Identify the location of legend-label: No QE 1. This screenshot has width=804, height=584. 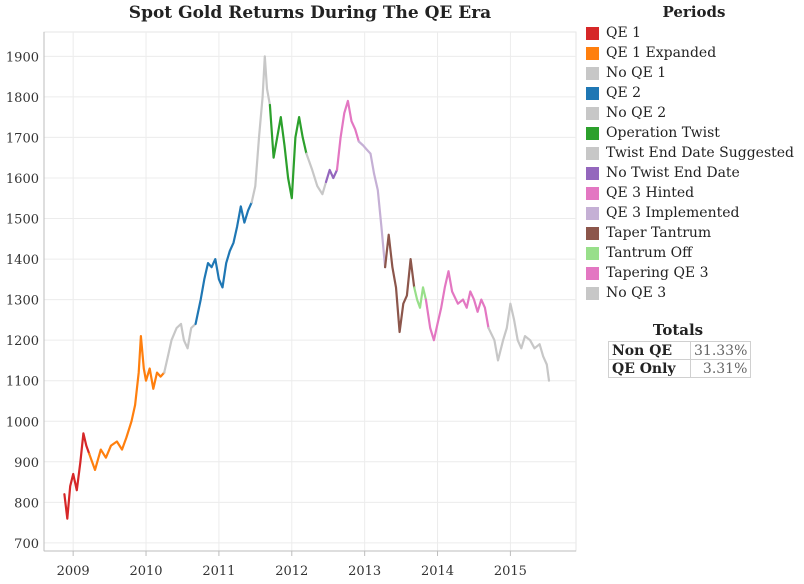
(636, 73).